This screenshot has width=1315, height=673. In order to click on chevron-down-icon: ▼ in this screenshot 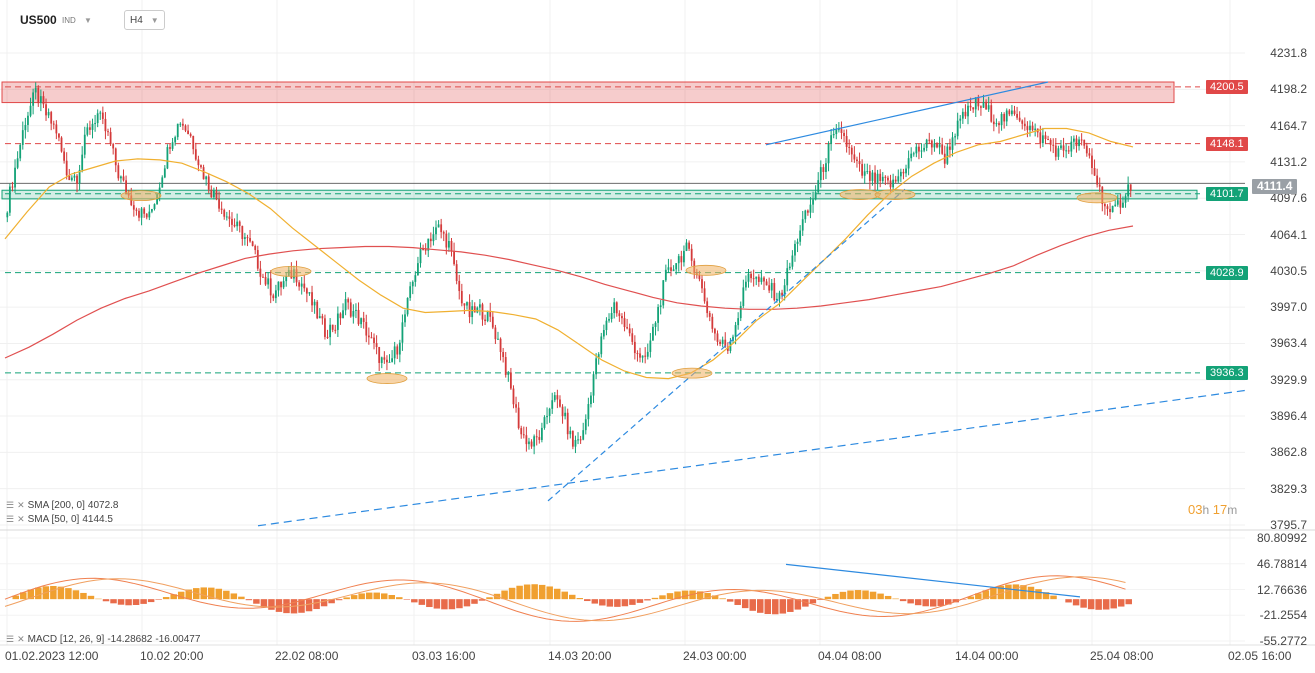, I will do `click(88, 20)`.